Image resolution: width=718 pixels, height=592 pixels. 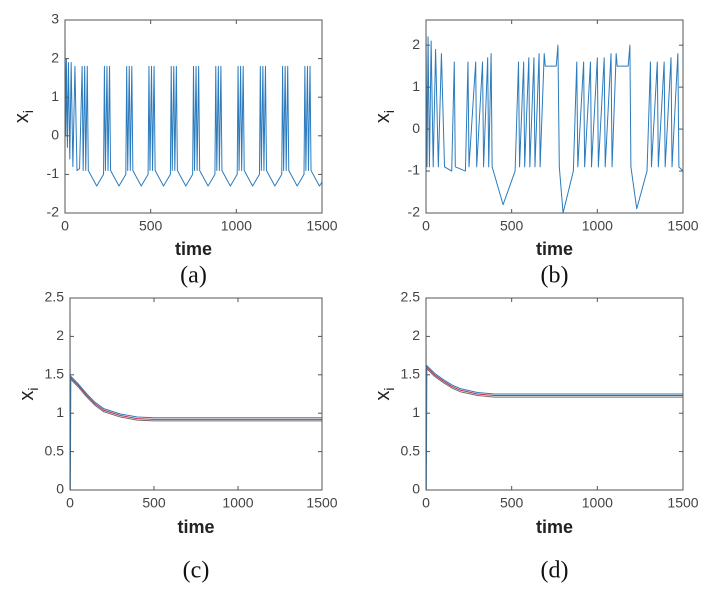 What do you see at coordinates (555, 276) in the screenshot?
I see `caption: (b)` at bounding box center [555, 276].